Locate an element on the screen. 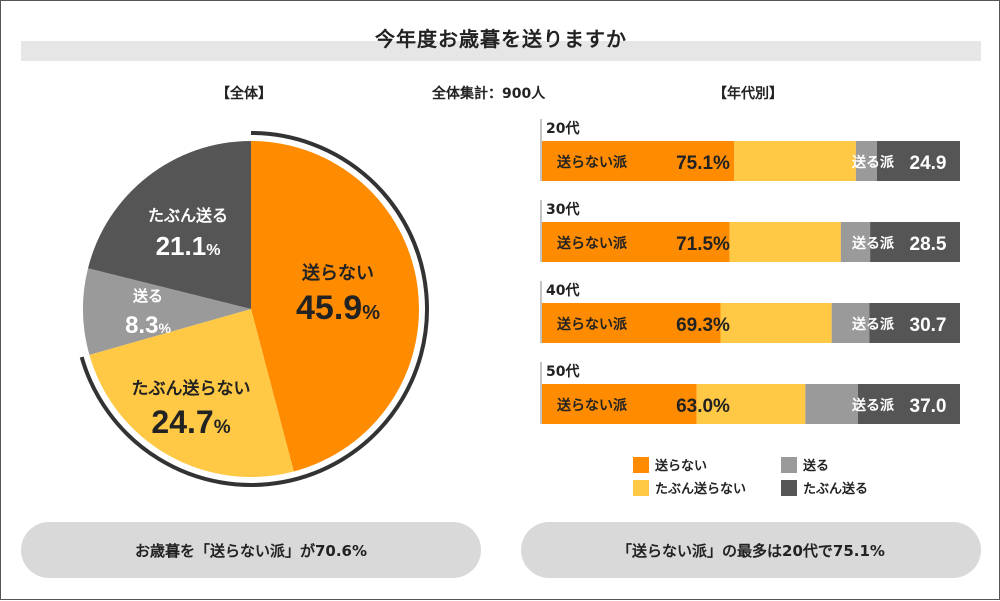 The width and height of the screenshot is (1000, 601). legend-swatch-gray is located at coordinates (789, 464).